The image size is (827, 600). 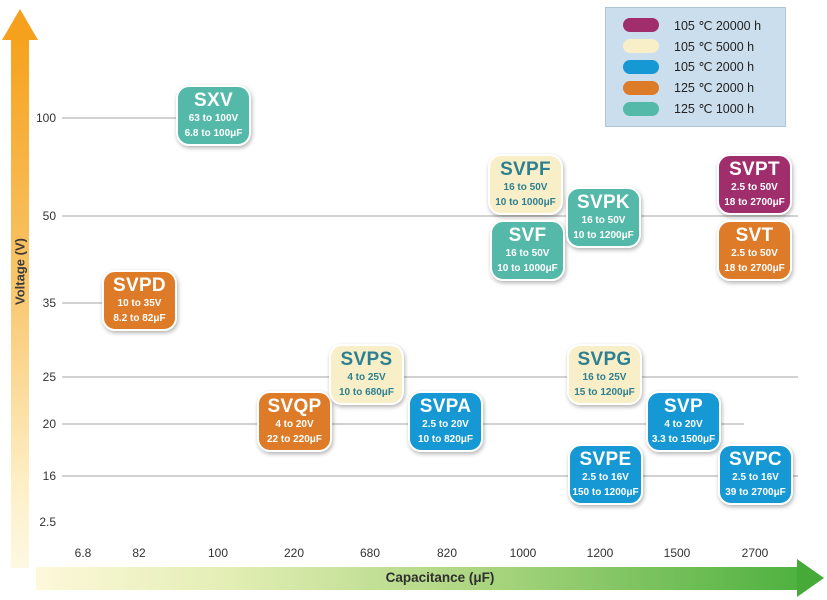 I want to click on legend-swatch-125c-2000h, so click(x=641, y=87).